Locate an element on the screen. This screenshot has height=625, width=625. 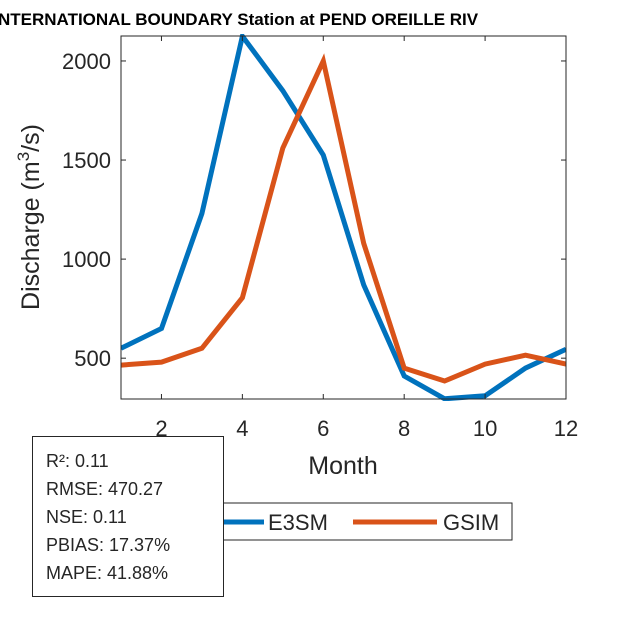
x-tick-labels: 2 4 6 8 10 12 is located at coordinates (366, 428).